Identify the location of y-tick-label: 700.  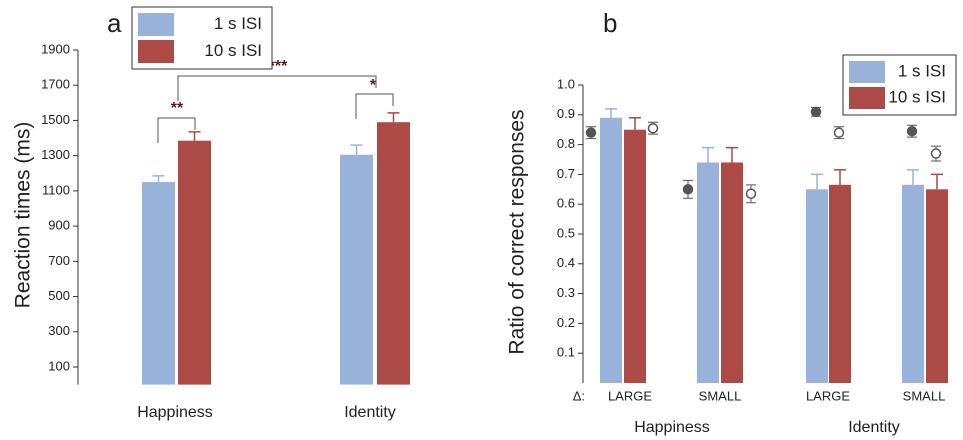
(59, 260).